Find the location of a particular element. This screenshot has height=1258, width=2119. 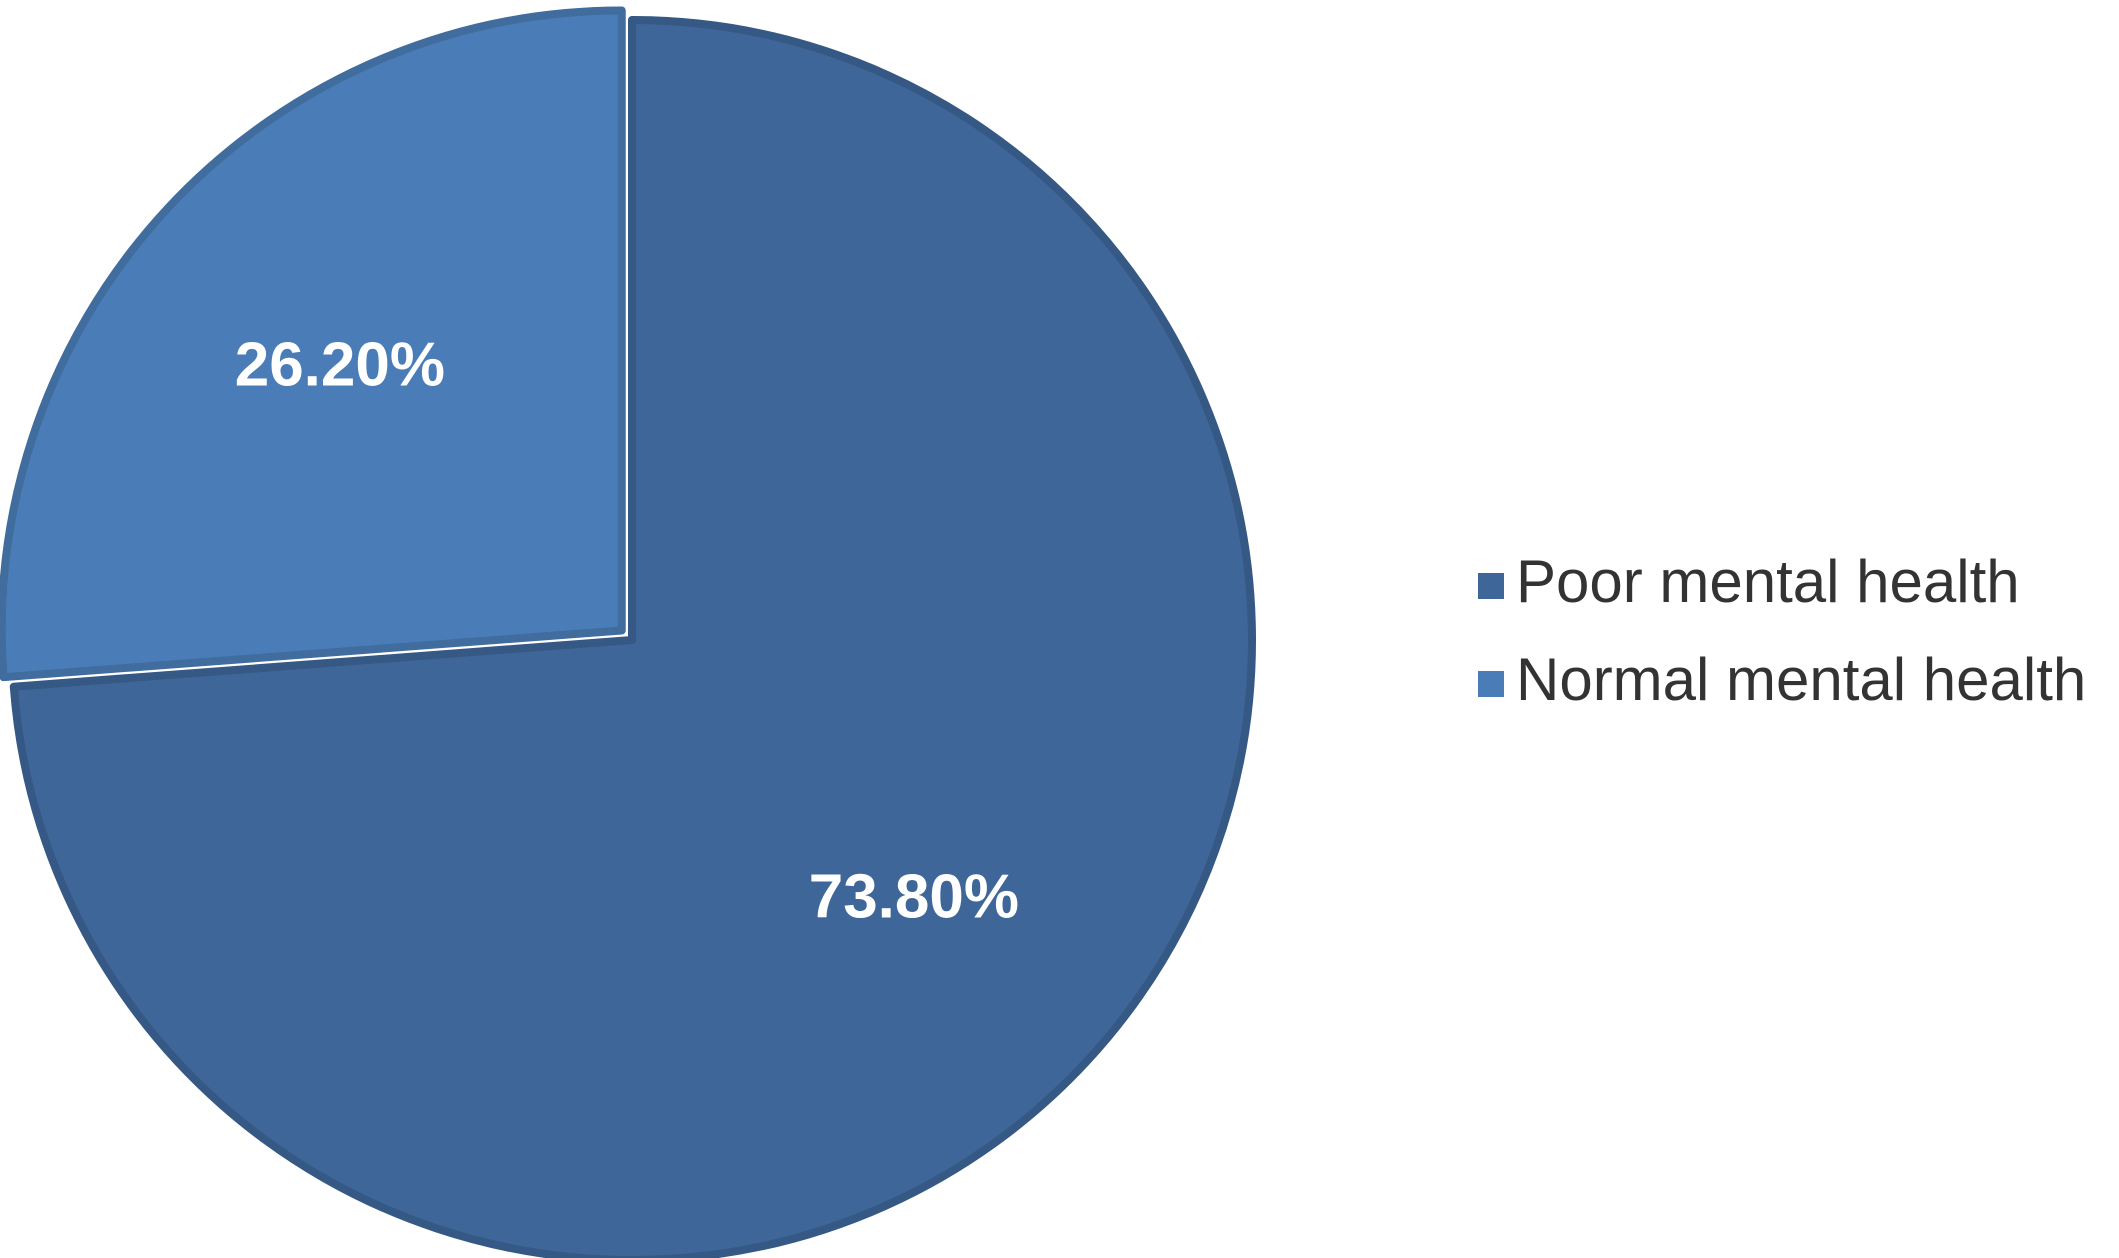

legend-swatch-normal-mental-health is located at coordinates (1491, 684).